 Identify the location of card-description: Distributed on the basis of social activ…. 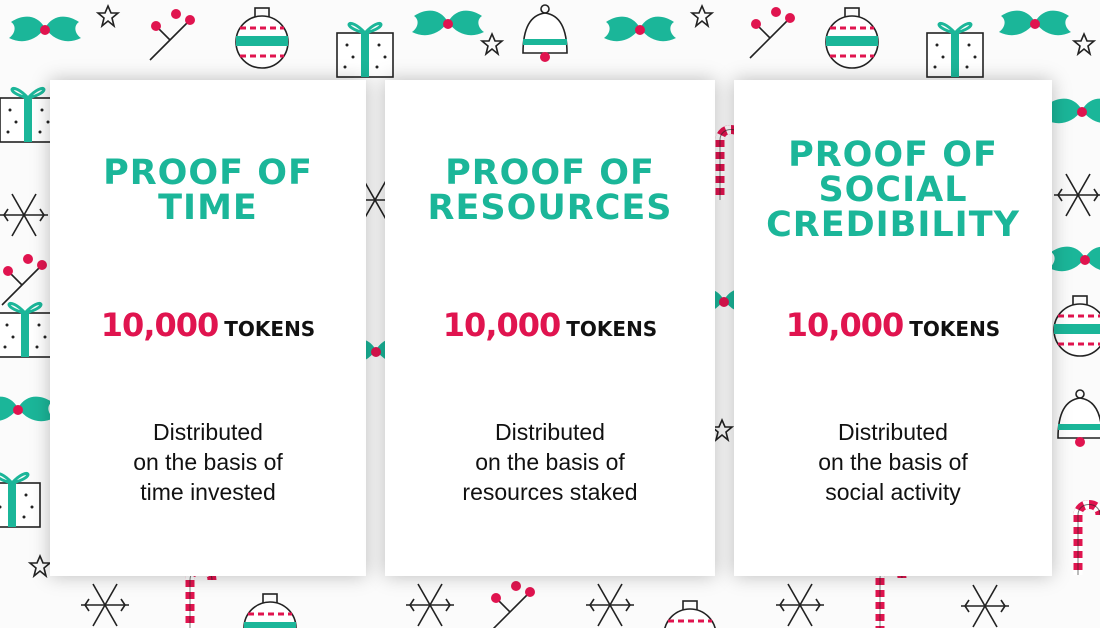
(893, 462).